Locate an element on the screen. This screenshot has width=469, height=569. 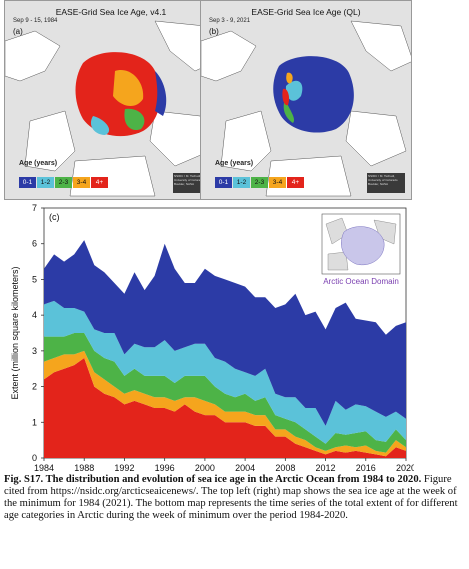
x-tick-label: 2016 is located at coordinates (366, 467).